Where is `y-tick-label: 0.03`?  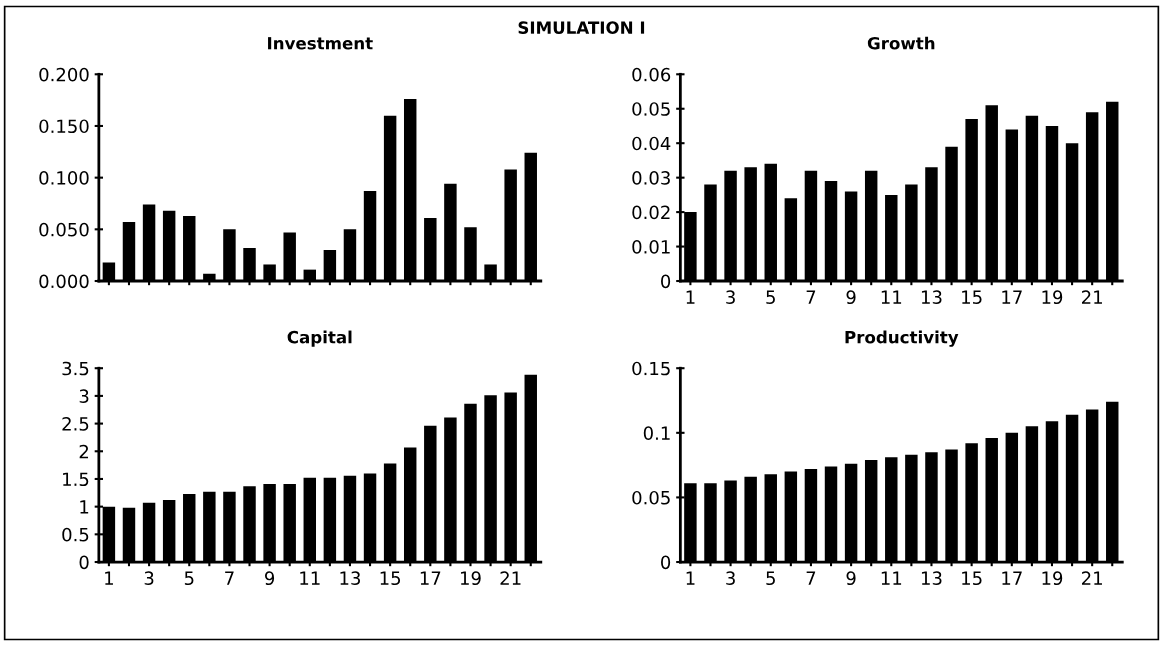 y-tick-label: 0.03 is located at coordinates (651, 178).